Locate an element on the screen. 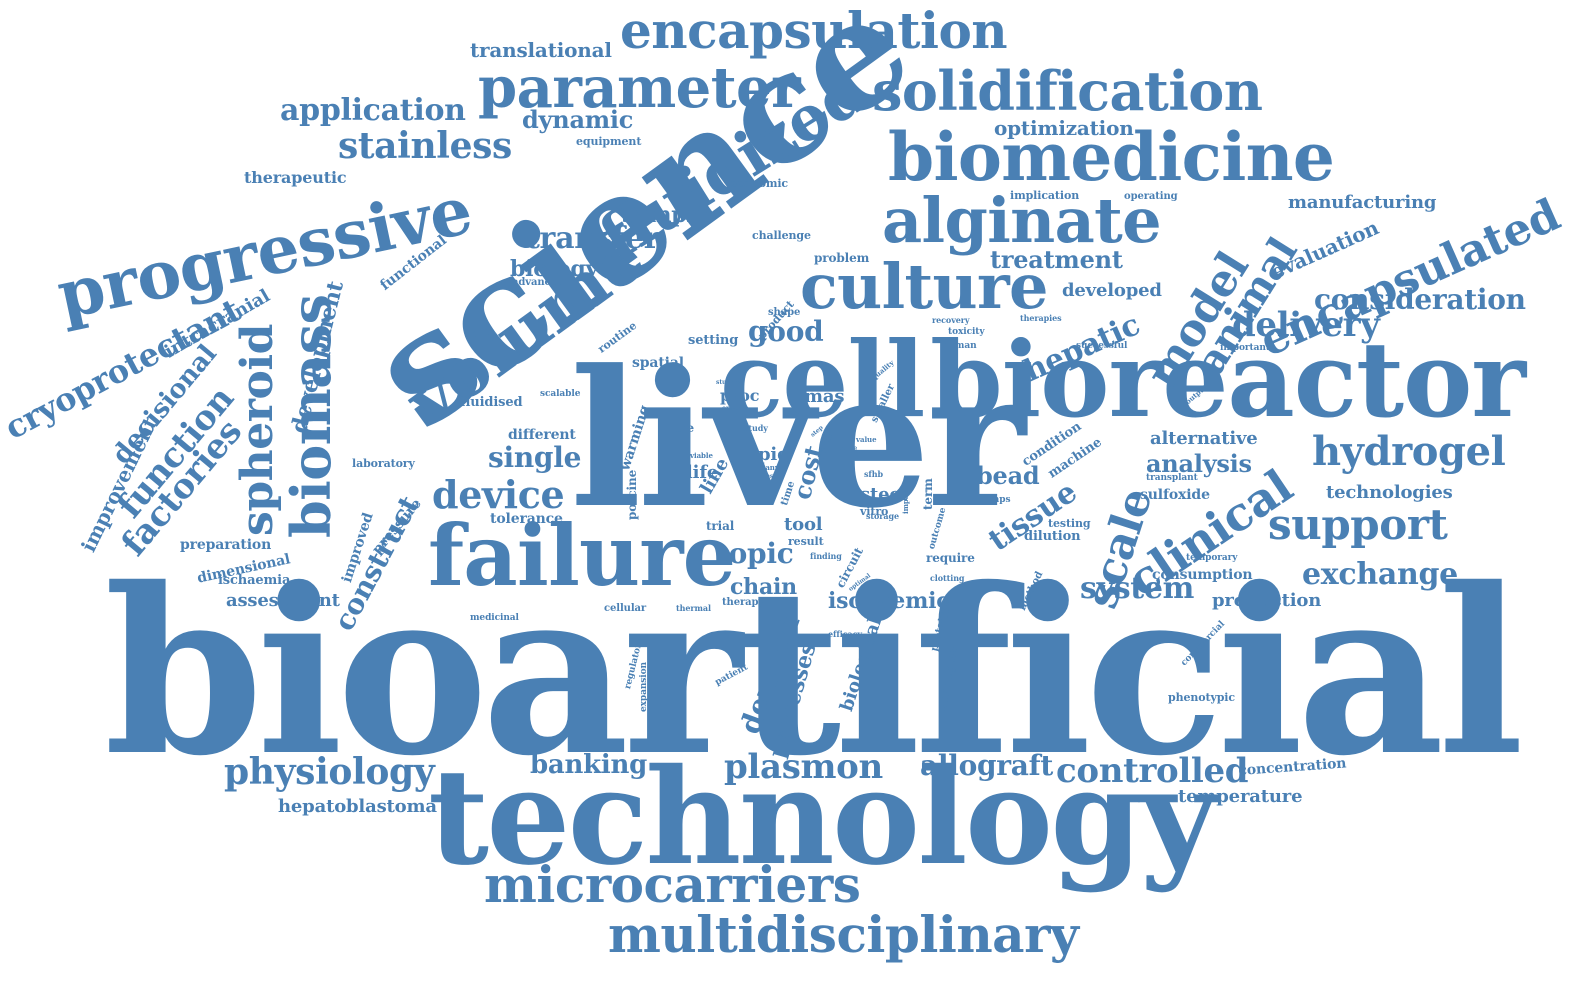  cloud-word: efficacy is located at coordinates (845, 634).